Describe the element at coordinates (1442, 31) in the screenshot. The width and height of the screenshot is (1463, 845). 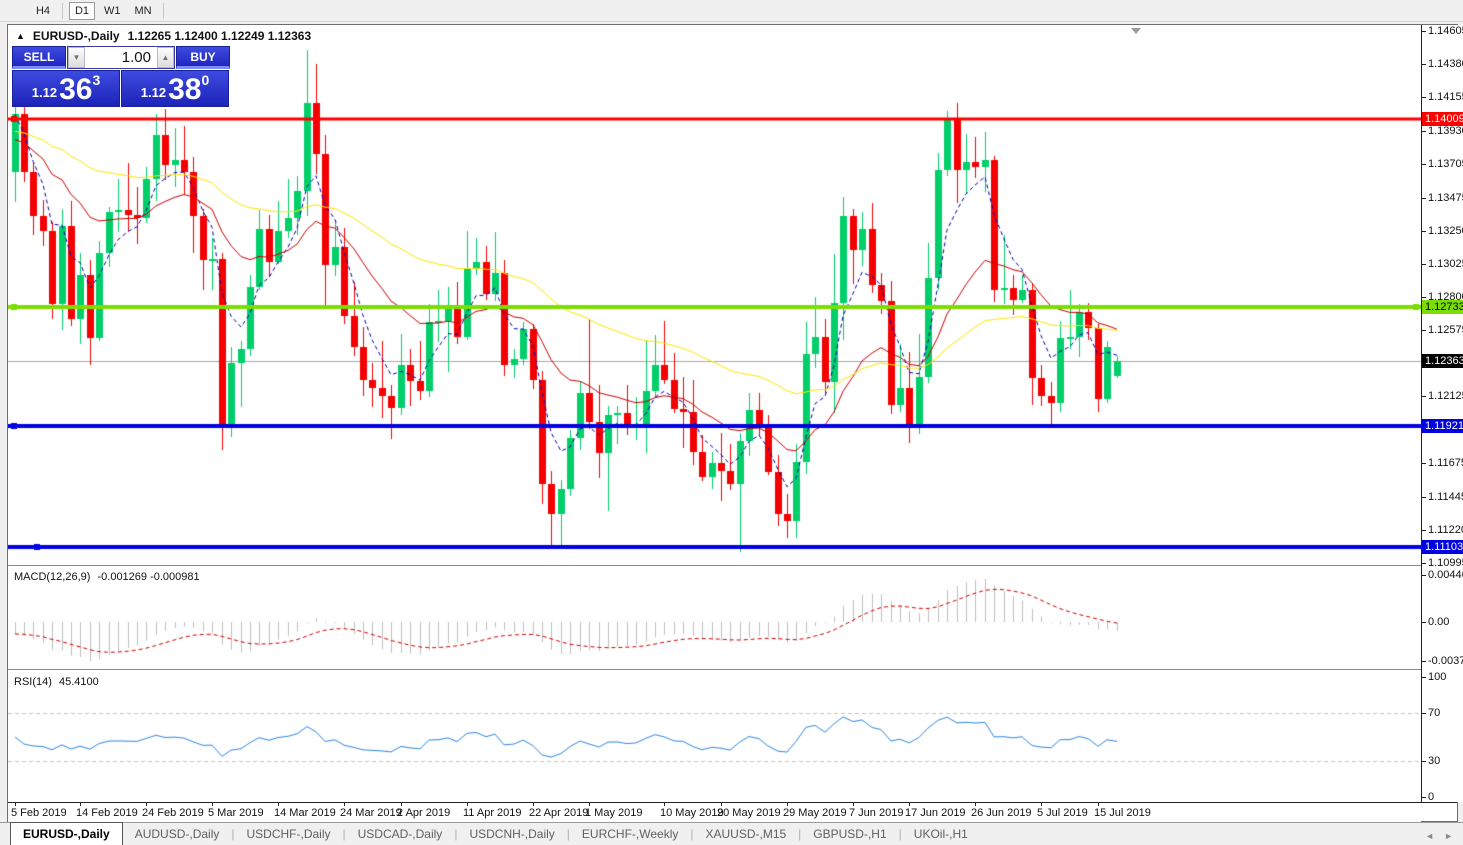
I see `price-tick: 1.14605` at that location.